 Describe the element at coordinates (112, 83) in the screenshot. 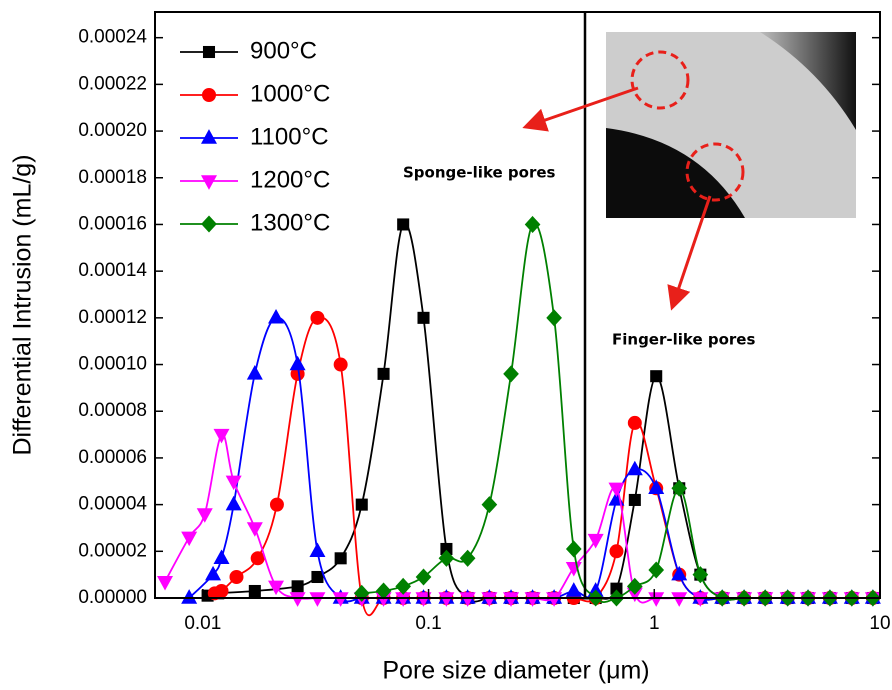

I see `y-tick-label: 0.00022` at that location.